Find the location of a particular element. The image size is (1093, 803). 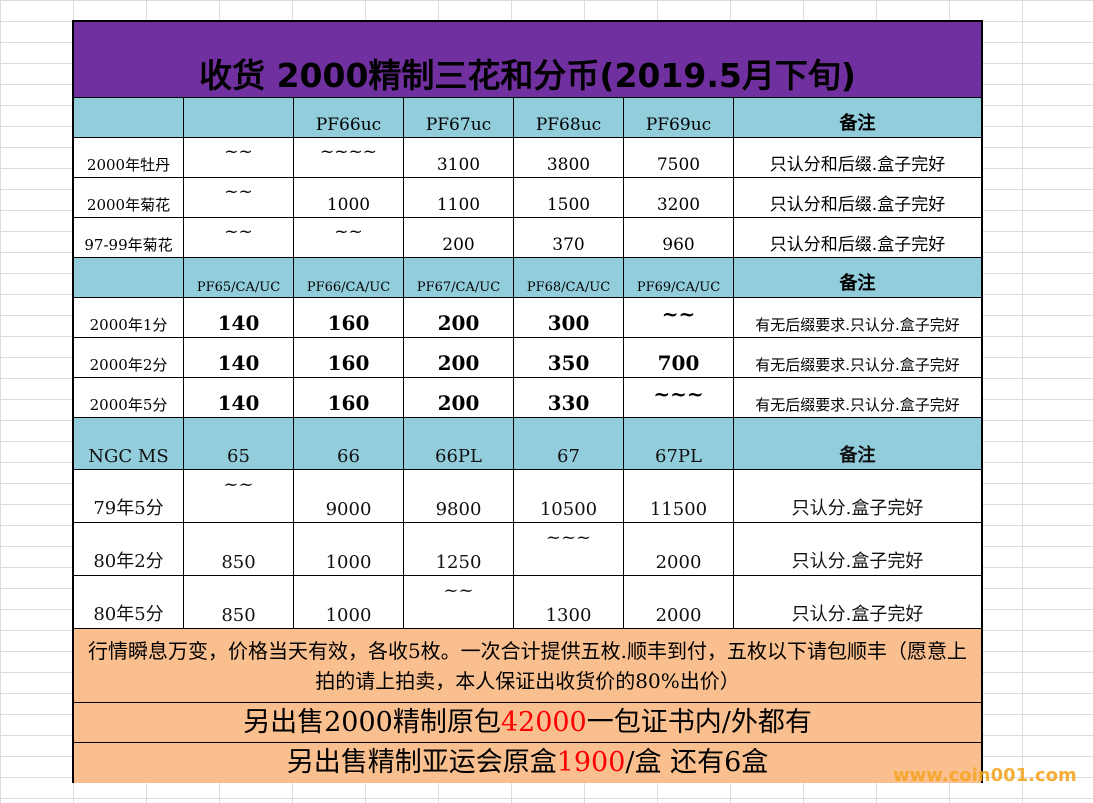

sale-price: 1900 is located at coordinates (591, 762).